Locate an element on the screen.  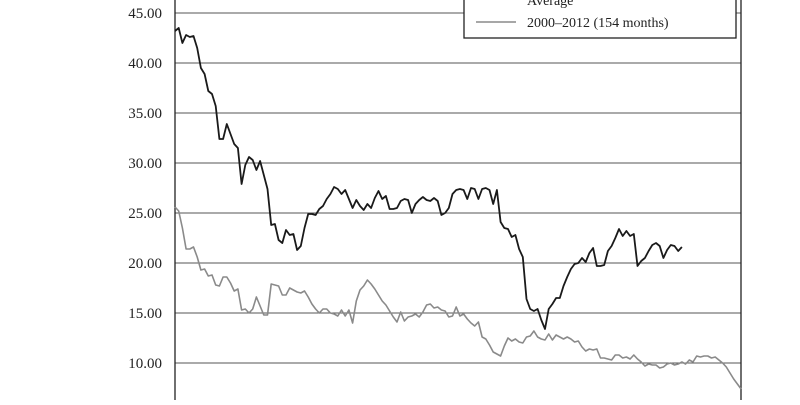
y-tick-label: 20.00 is located at coordinates (145, 264).